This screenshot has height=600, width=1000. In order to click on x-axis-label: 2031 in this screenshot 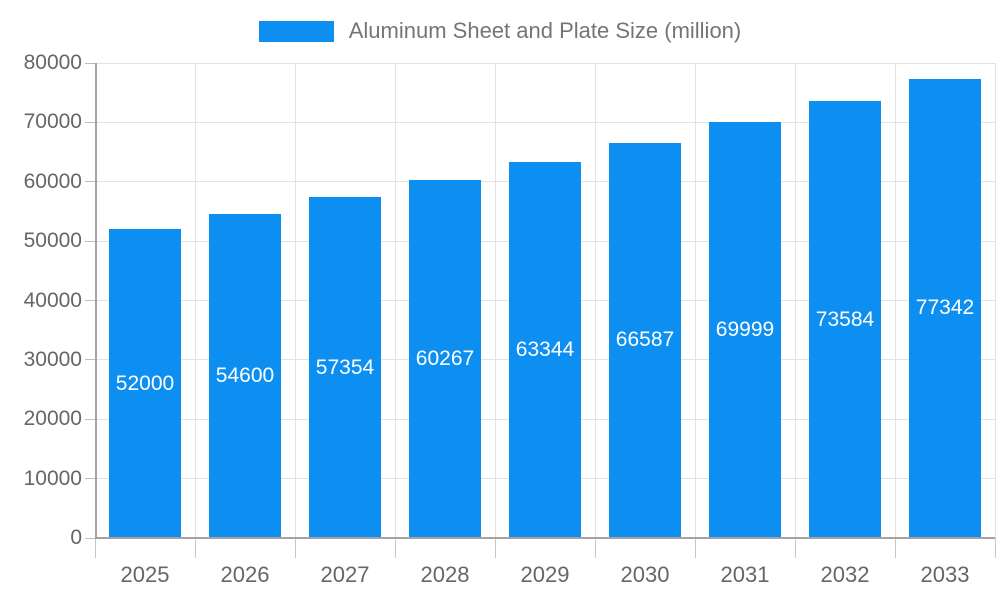, I will do `click(745, 574)`.